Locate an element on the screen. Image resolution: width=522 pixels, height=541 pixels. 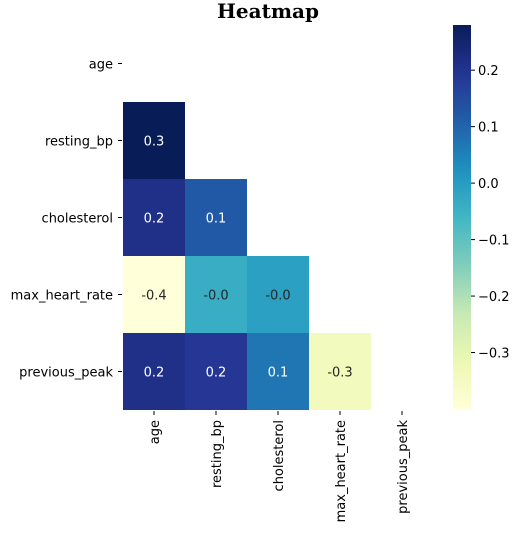
colorbar-tick-label: 0.1 is located at coordinates (488, 128).